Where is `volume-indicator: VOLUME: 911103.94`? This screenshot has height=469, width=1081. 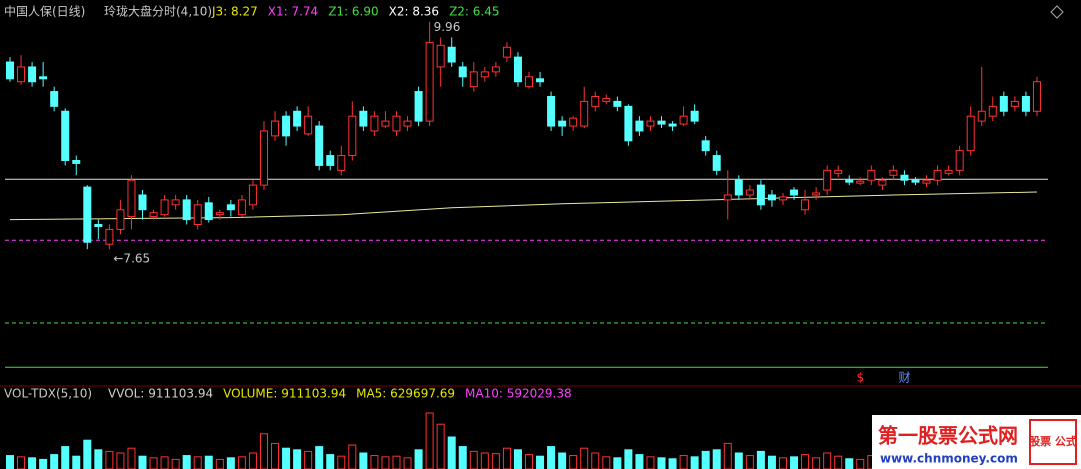
volume-indicator: VOLUME: 911103.94 is located at coordinates (284, 394).